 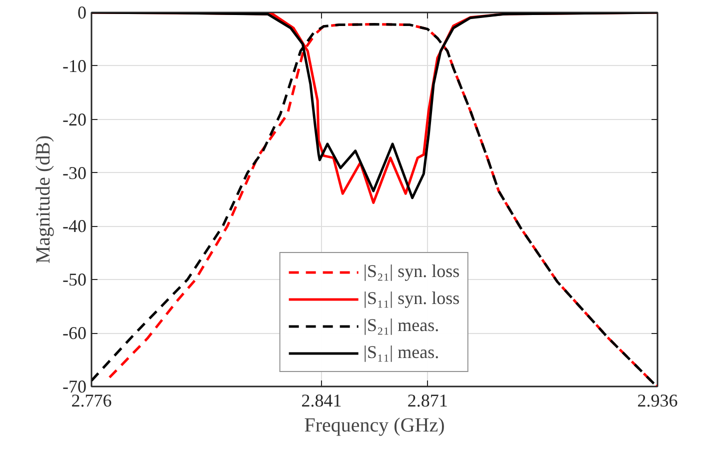 What do you see at coordinates (74, 333) in the screenshot?
I see `y-tick-label: -60` at bounding box center [74, 333].